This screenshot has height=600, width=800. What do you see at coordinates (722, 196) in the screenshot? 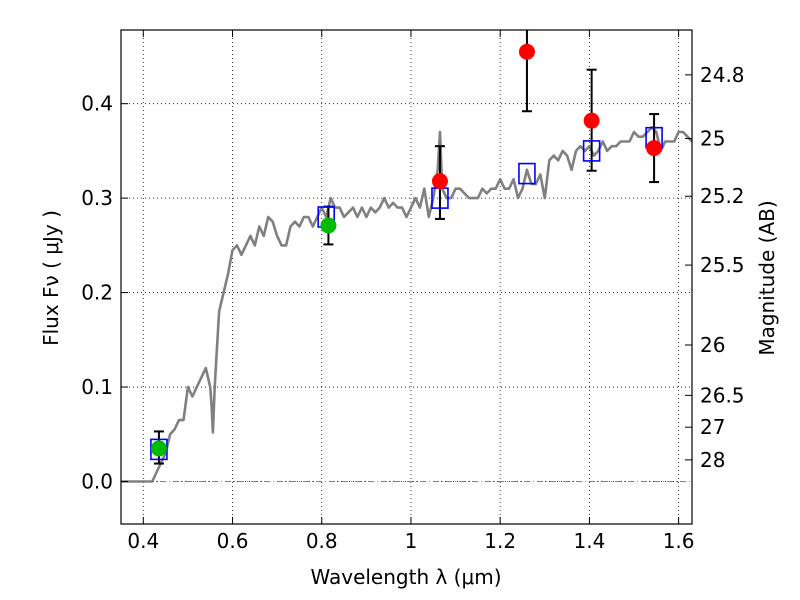
I see `right-tick-label: 25.2` at bounding box center [722, 196].